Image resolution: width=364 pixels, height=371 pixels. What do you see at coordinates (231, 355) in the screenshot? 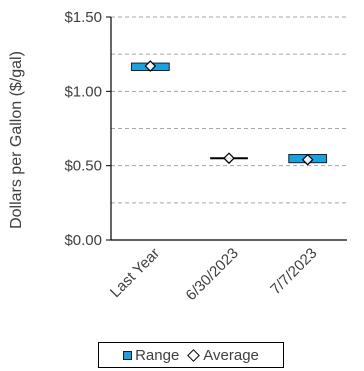
I see `legend-label-average: Average` at bounding box center [231, 355].